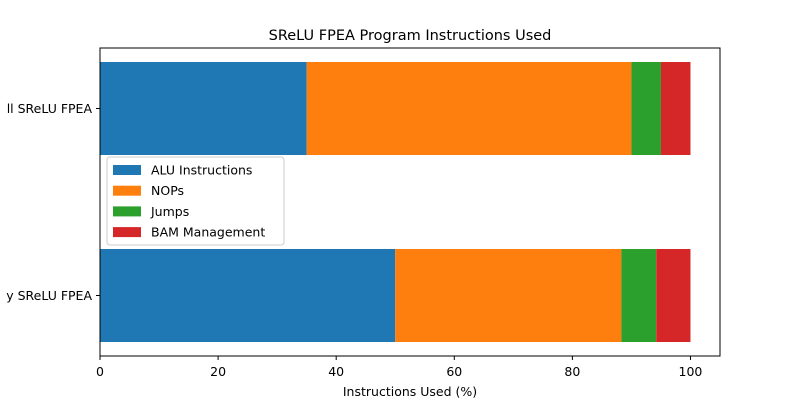 This screenshot has width=800, height=404. What do you see at coordinates (201, 170) in the screenshot?
I see `legend-label: ALU Instructions` at bounding box center [201, 170].